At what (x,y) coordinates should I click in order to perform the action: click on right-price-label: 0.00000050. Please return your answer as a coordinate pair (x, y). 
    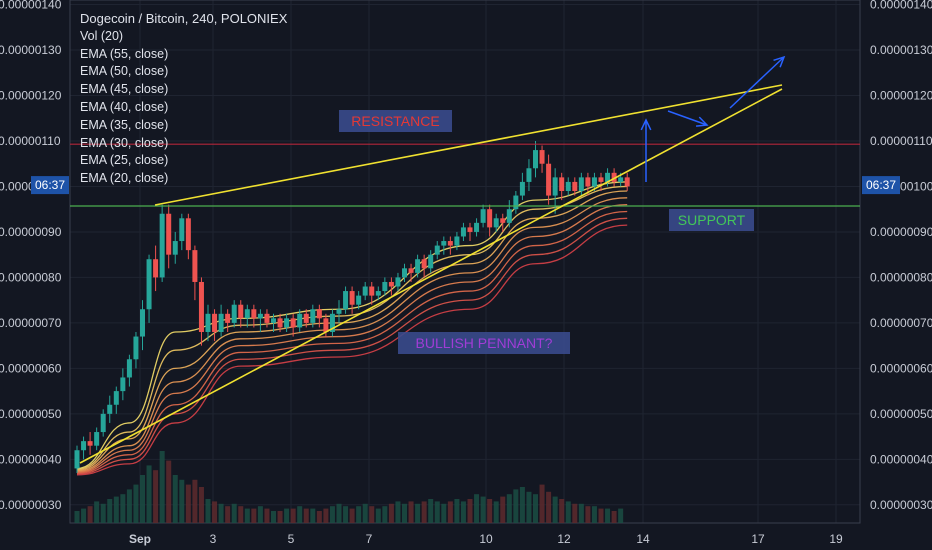
    Looking at the image, I should click on (901, 414).